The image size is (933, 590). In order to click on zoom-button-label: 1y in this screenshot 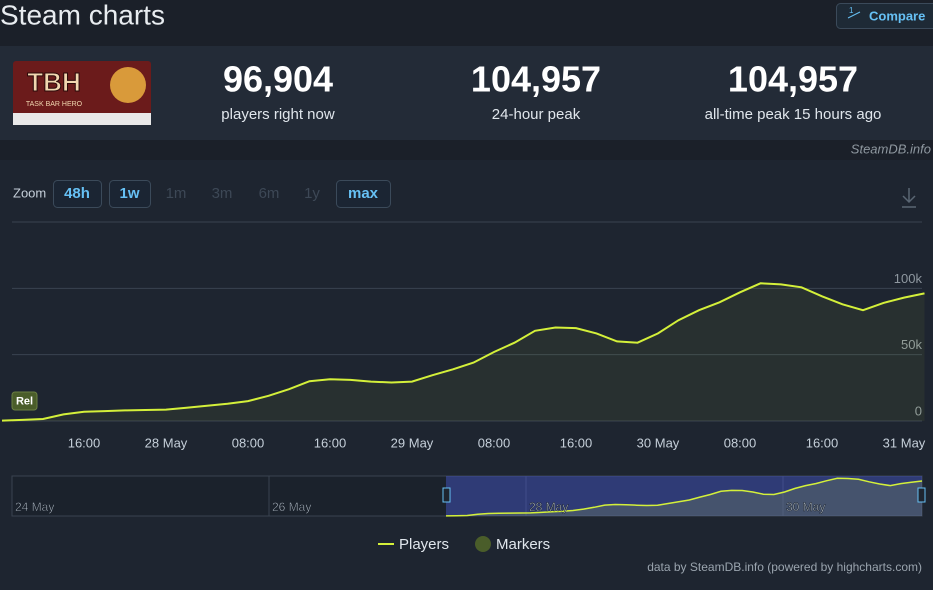, I will do `click(312, 193)`.